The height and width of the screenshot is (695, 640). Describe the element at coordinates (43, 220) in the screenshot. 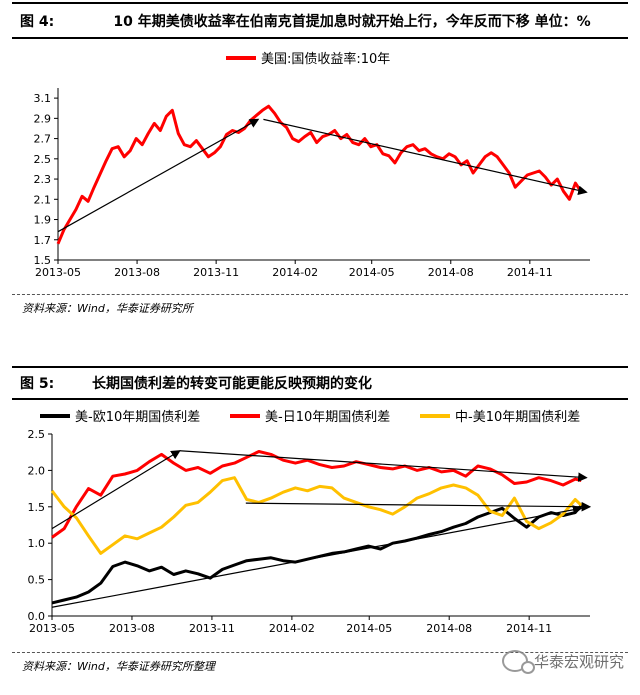

I see `y-tick-label: 1.9` at that location.